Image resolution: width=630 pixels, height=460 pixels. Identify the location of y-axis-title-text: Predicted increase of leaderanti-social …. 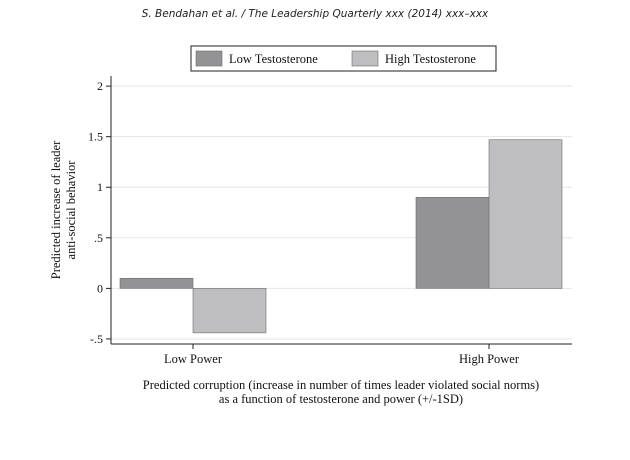
(63, 209).